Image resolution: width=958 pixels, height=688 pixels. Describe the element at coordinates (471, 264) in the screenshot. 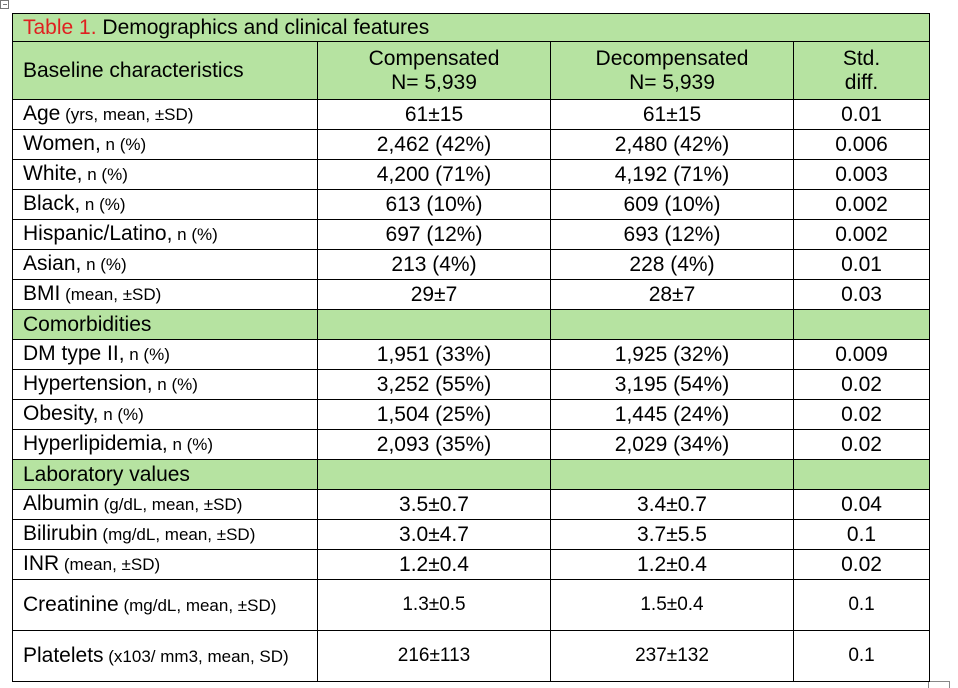

I see `table-row: Asian, n (%) 213 (4%) 228 (4%) 0.01` at that location.